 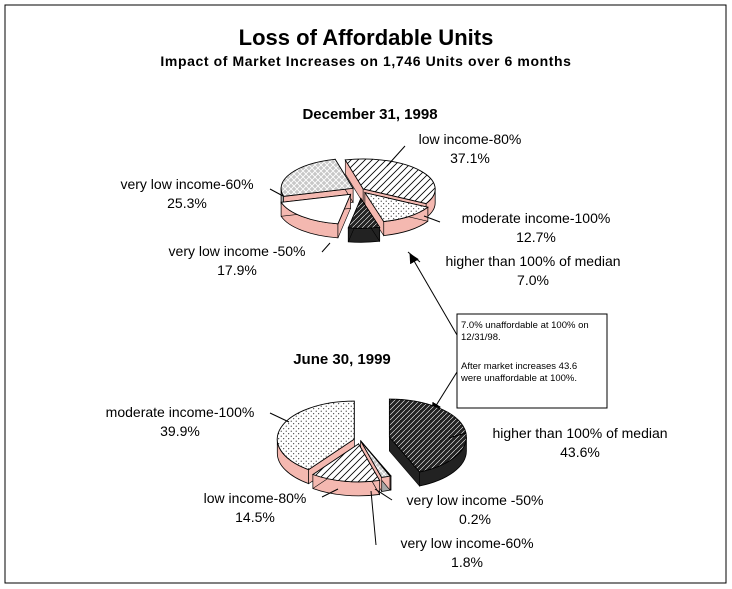 What do you see at coordinates (519, 366) in the screenshot?
I see `annotation-line-4: After market increases 43.6` at bounding box center [519, 366].